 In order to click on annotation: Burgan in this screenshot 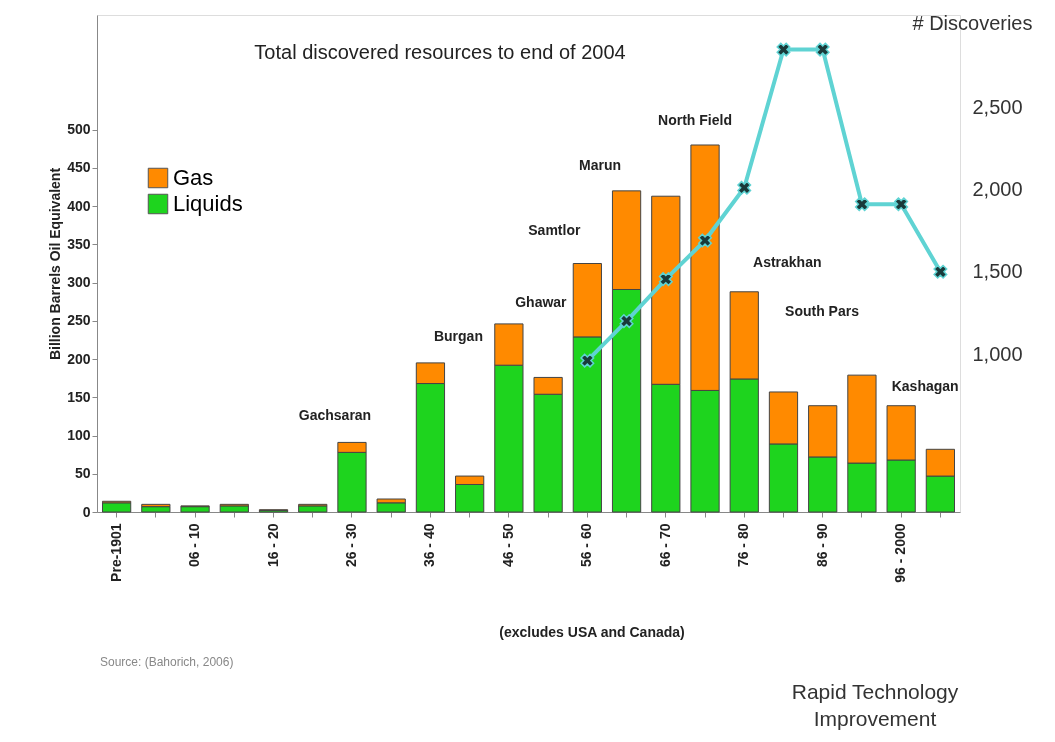, I will do `click(458, 335)`.